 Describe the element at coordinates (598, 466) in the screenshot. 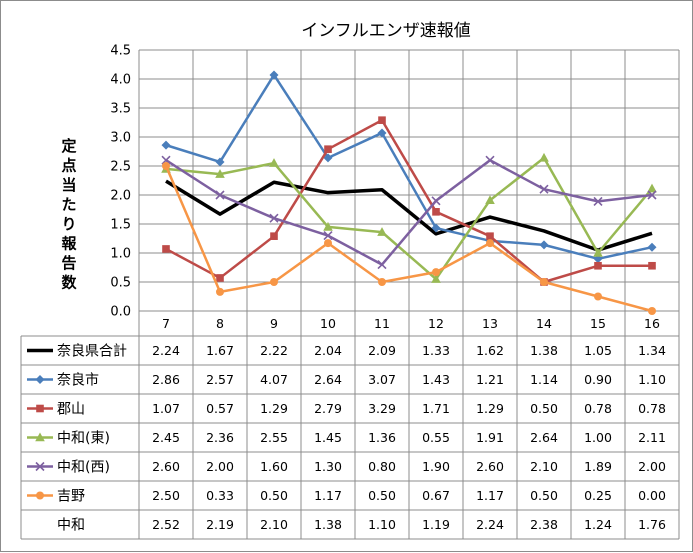

I see `data-label: 1.89` at that location.